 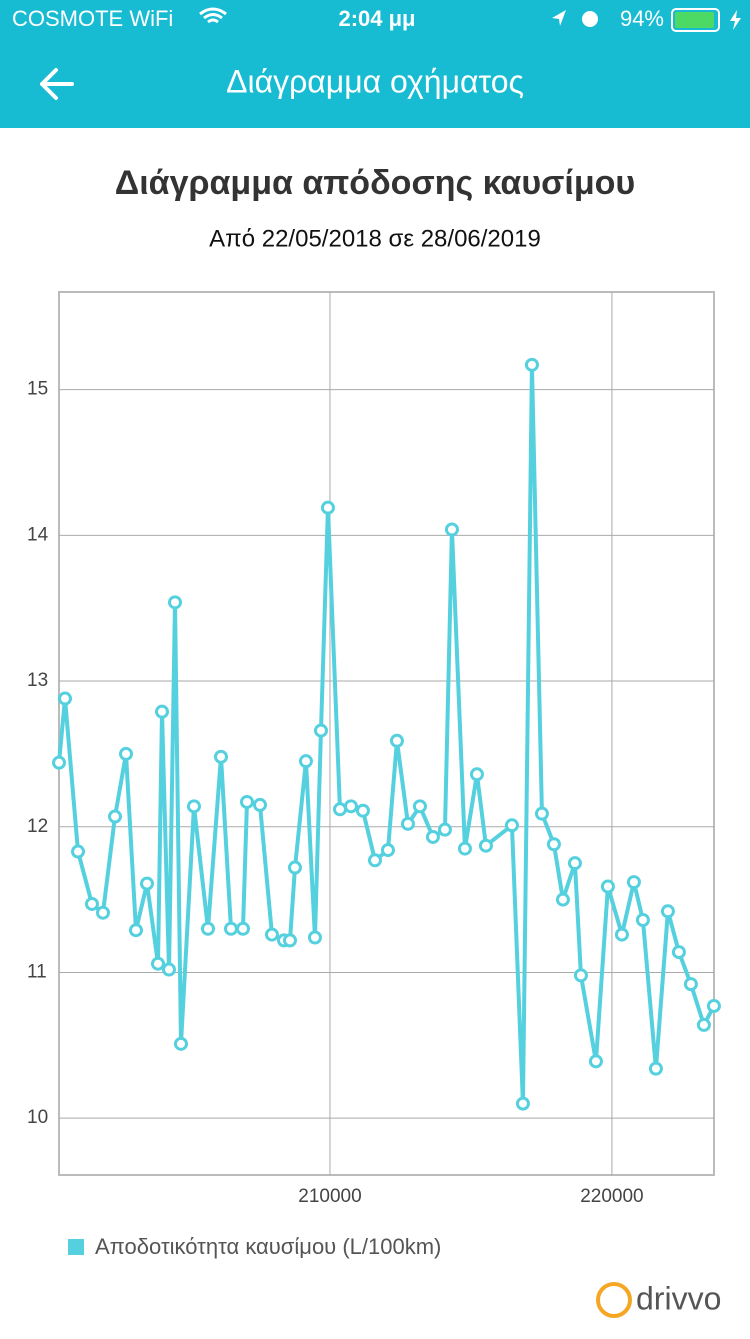 What do you see at coordinates (376, 18) in the screenshot?
I see `time: 2:04 μμ` at bounding box center [376, 18].